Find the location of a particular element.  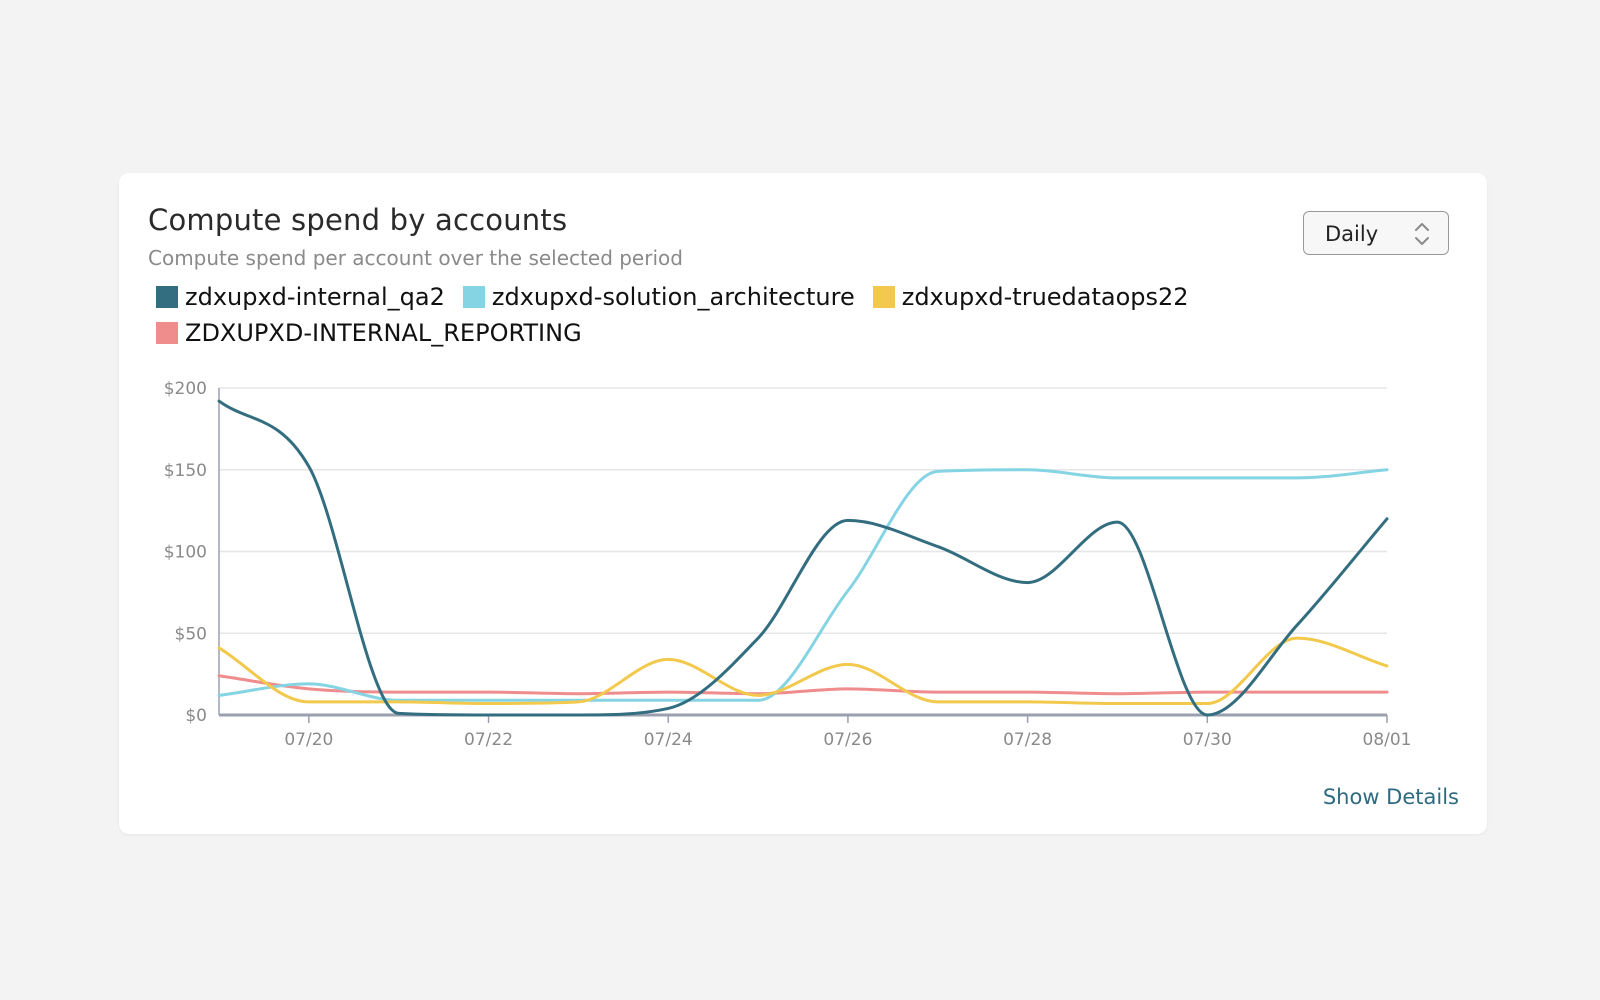

x-tick-label: 07/20 is located at coordinates (308, 740).